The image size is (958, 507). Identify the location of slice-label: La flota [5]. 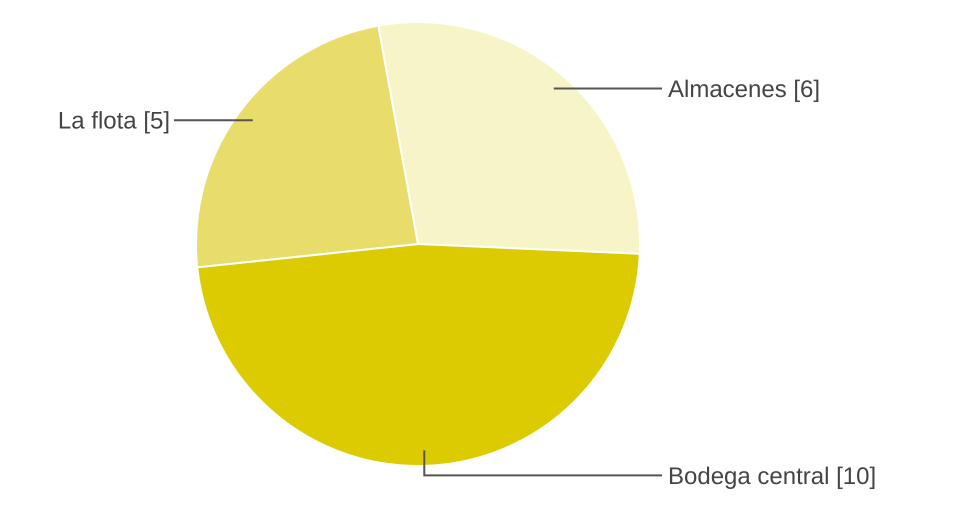
(114, 121).